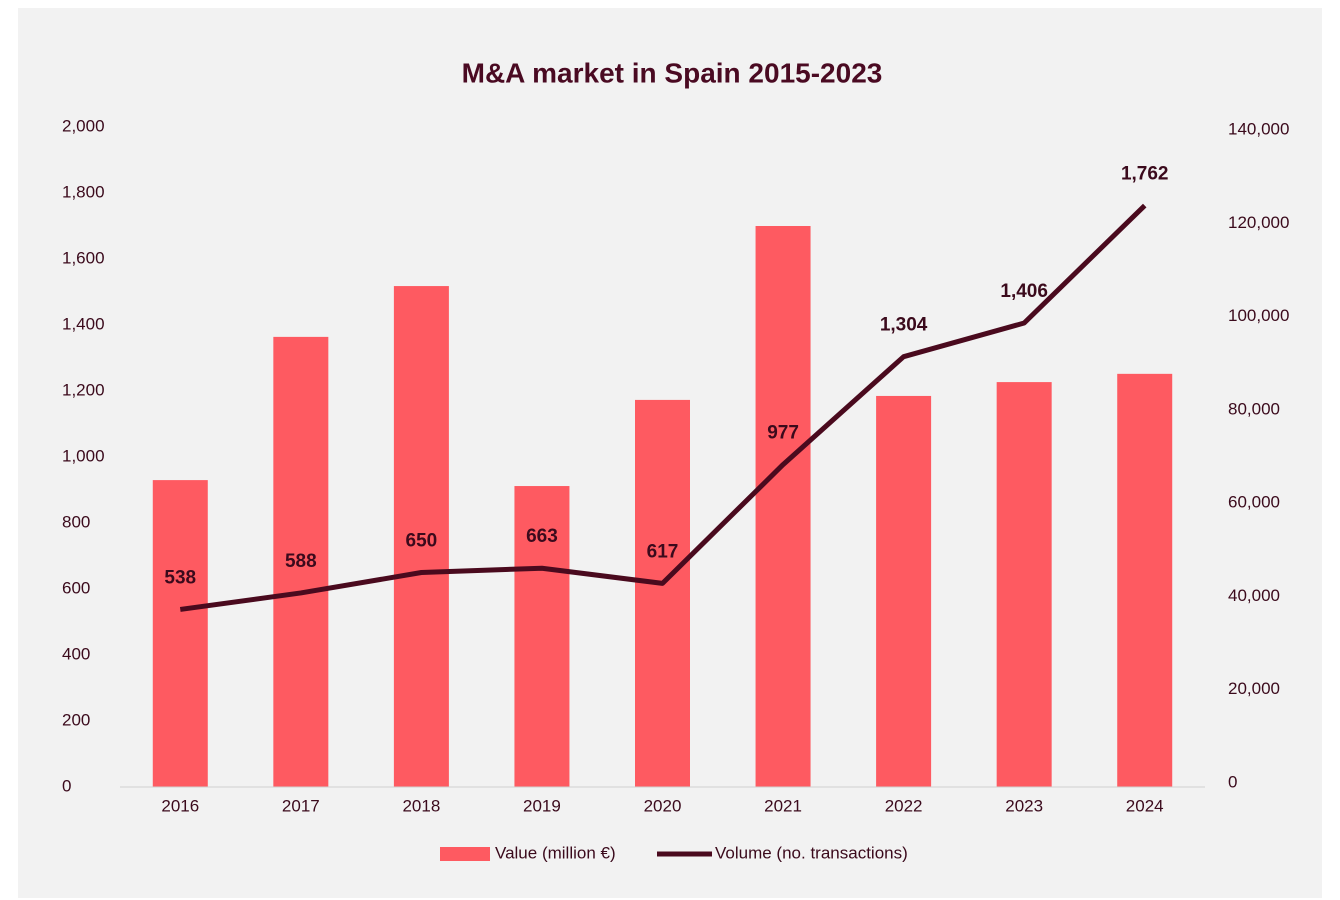  Describe the element at coordinates (904, 805) in the screenshot. I see `x-tick-label: 2022` at that location.